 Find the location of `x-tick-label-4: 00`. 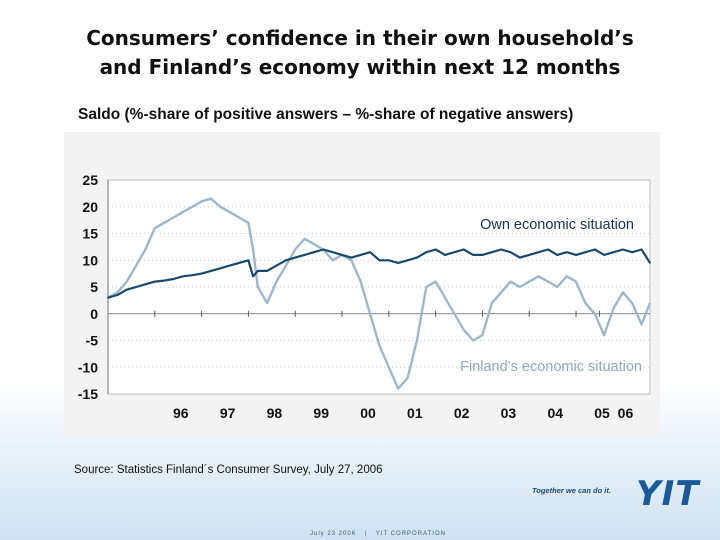

x-tick-label-4: 00 is located at coordinates (368, 413).